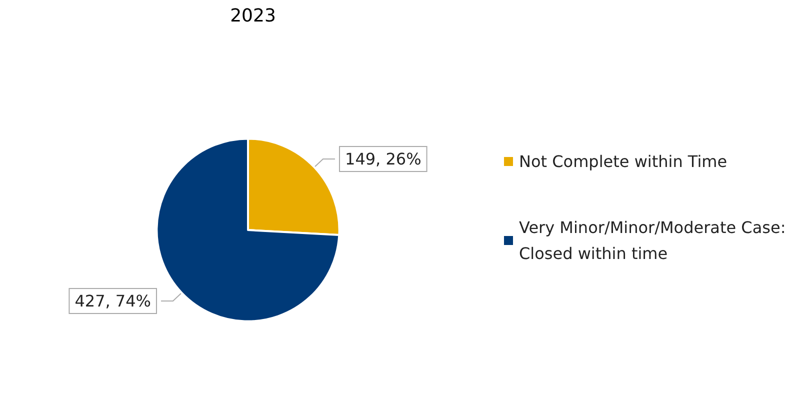  What do you see at coordinates (655, 240) in the screenshot?
I see `legend-label: Very Minor/Minor/Moderate Case: Closed within time` at bounding box center [655, 240].